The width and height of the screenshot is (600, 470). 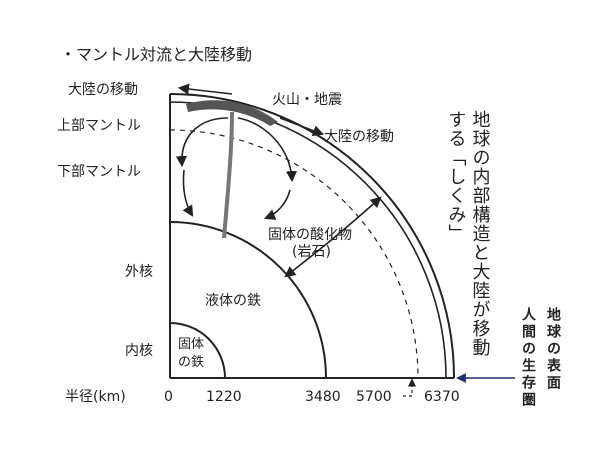 What do you see at coordinates (359, 137) in the screenshot?
I see `continent-move-right-label: 大陸の移動` at bounding box center [359, 137].